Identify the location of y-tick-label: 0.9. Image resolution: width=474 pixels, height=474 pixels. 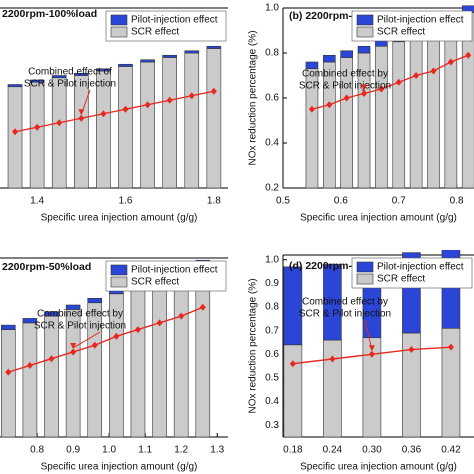
(272, 283).